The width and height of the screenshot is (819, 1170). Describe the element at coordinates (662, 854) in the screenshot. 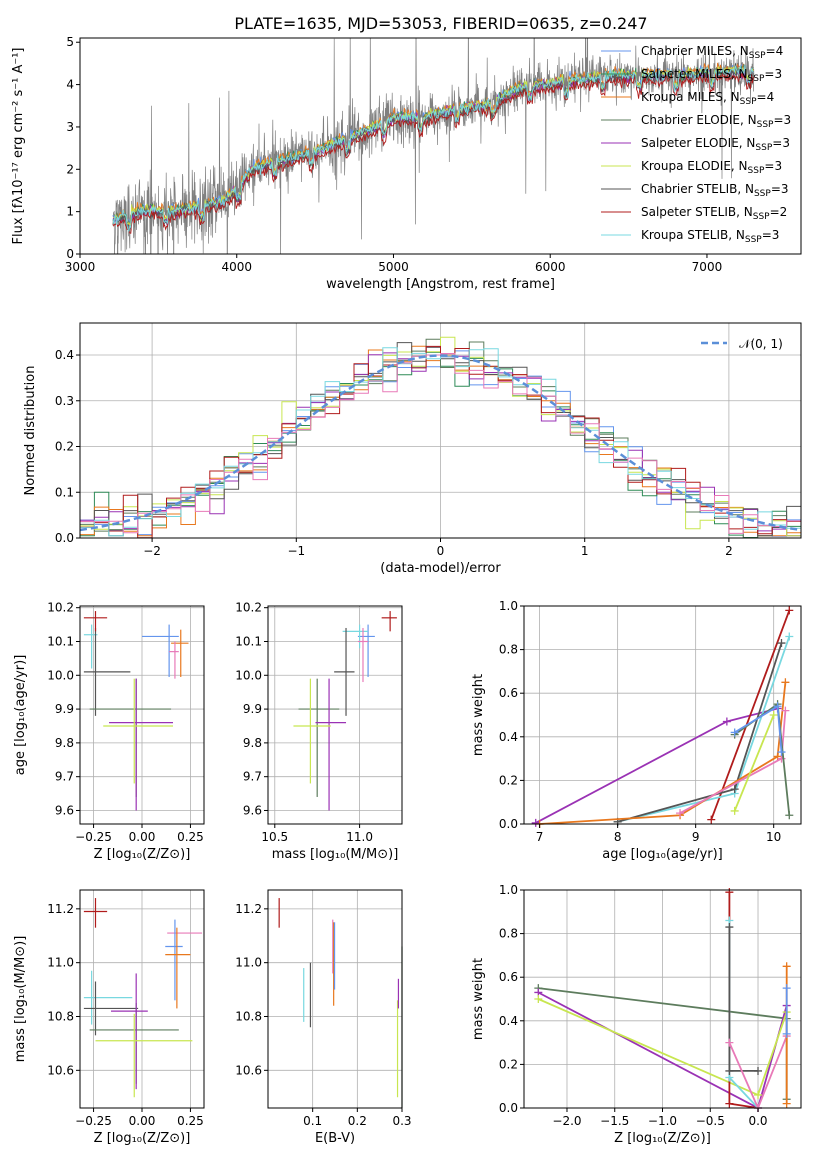

I see `x-axis-label: age [log₁₀(age/yr)]` at that location.